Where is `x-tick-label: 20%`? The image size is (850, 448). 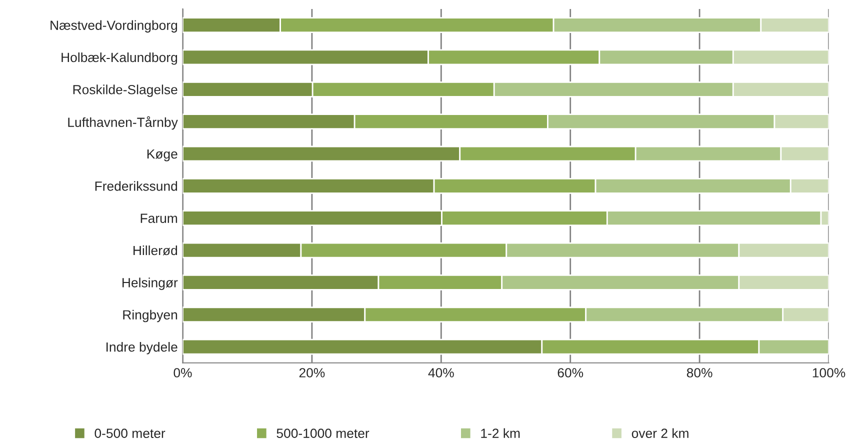
x-tick-label: 20% is located at coordinates (312, 373).